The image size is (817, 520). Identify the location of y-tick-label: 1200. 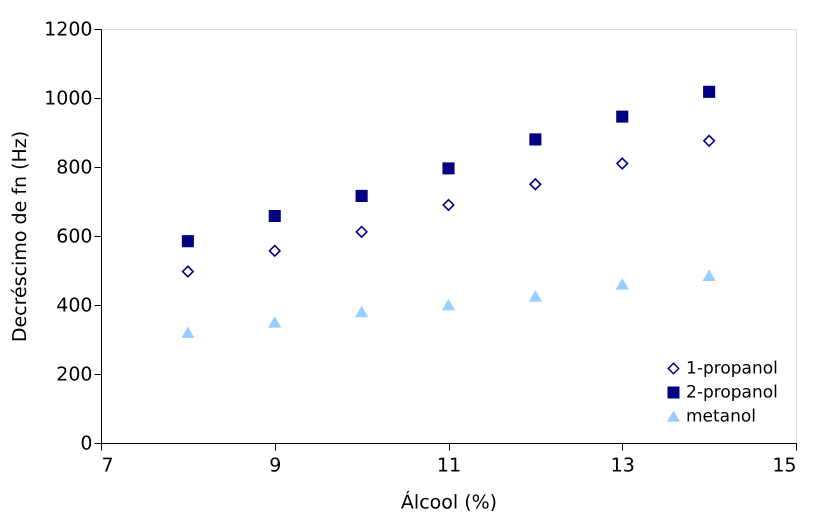
(68, 29).